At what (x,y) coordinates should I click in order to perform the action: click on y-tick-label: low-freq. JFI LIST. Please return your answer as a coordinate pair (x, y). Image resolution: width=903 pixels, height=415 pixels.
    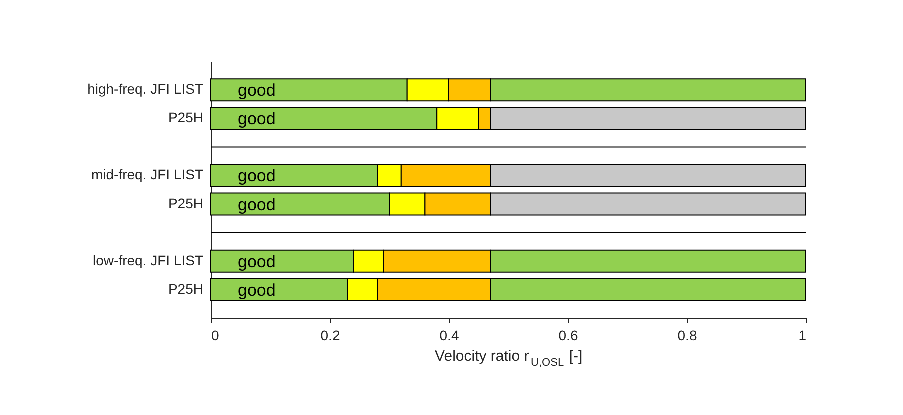
    Looking at the image, I should click on (148, 260).